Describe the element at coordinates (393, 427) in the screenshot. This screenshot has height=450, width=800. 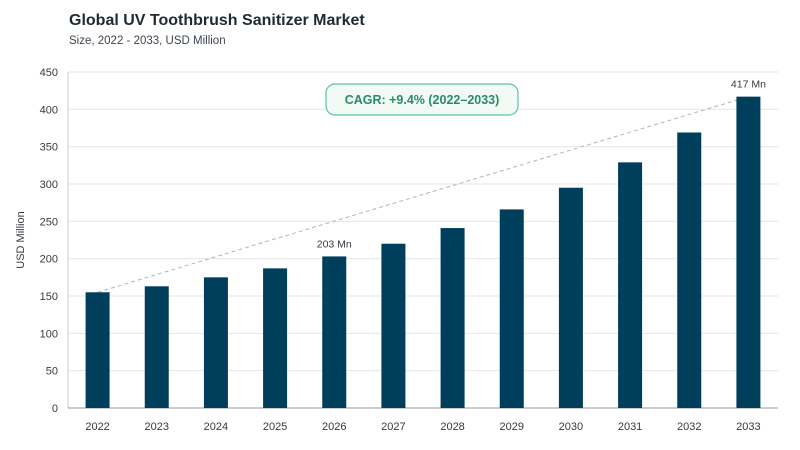
I see `x-tick-label: 2027` at that location.